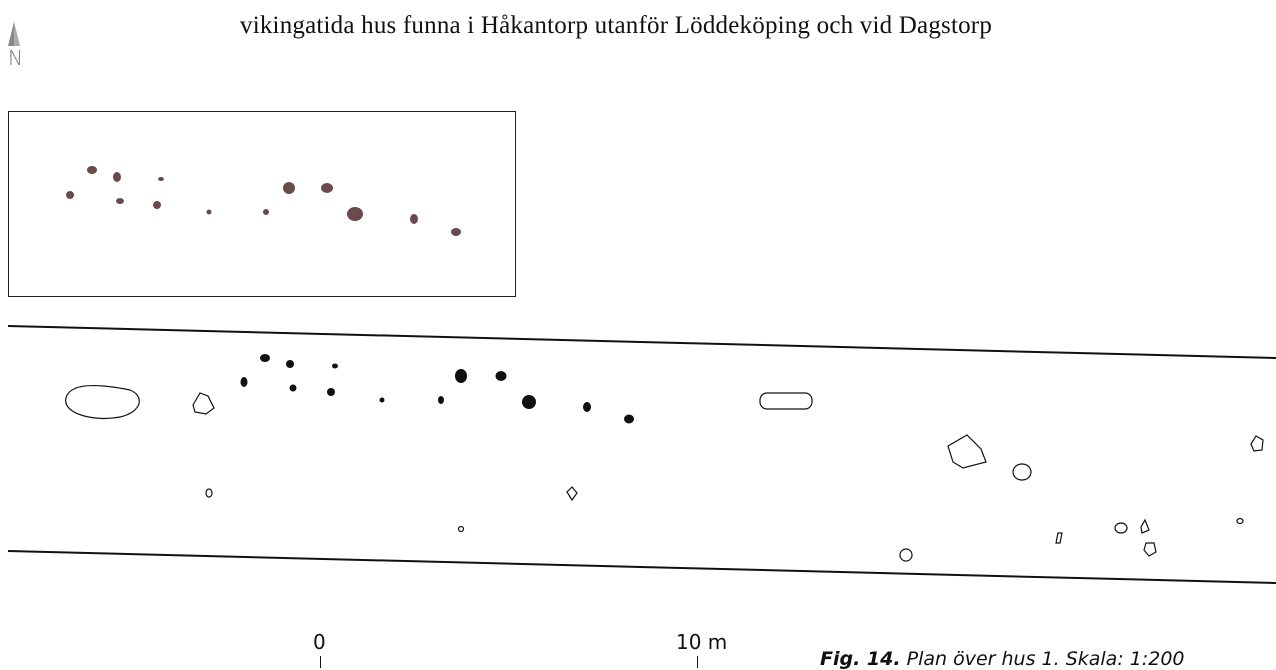 This screenshot has width=1276, height=670. Describe the element at coordinates (14, 34) in the screenshot. I see `north-arrow` at that location.